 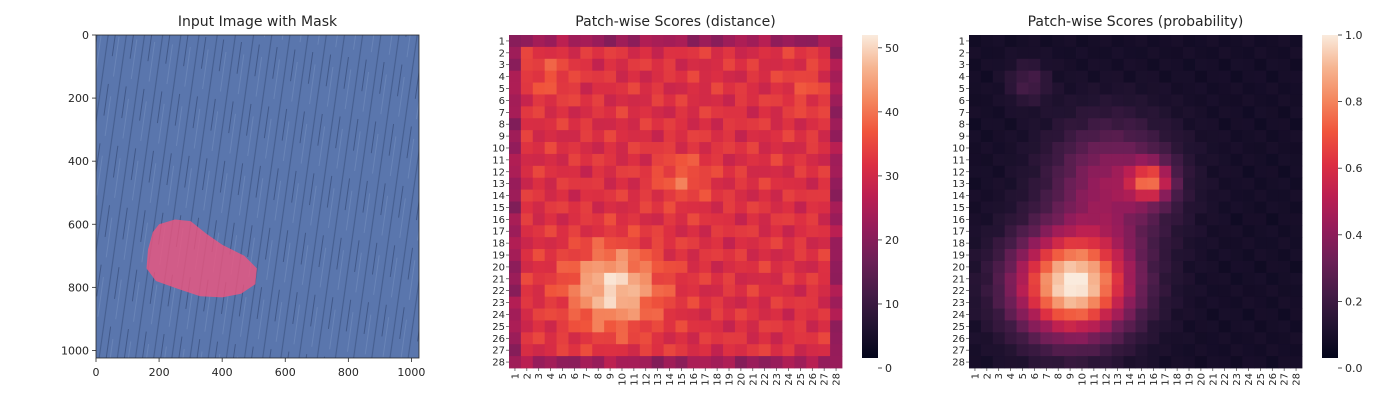 What do you see at coordinates (78, 161) in the screenshot?
I see `image-y-tick-label: 400` at bounding box center [78, 161].